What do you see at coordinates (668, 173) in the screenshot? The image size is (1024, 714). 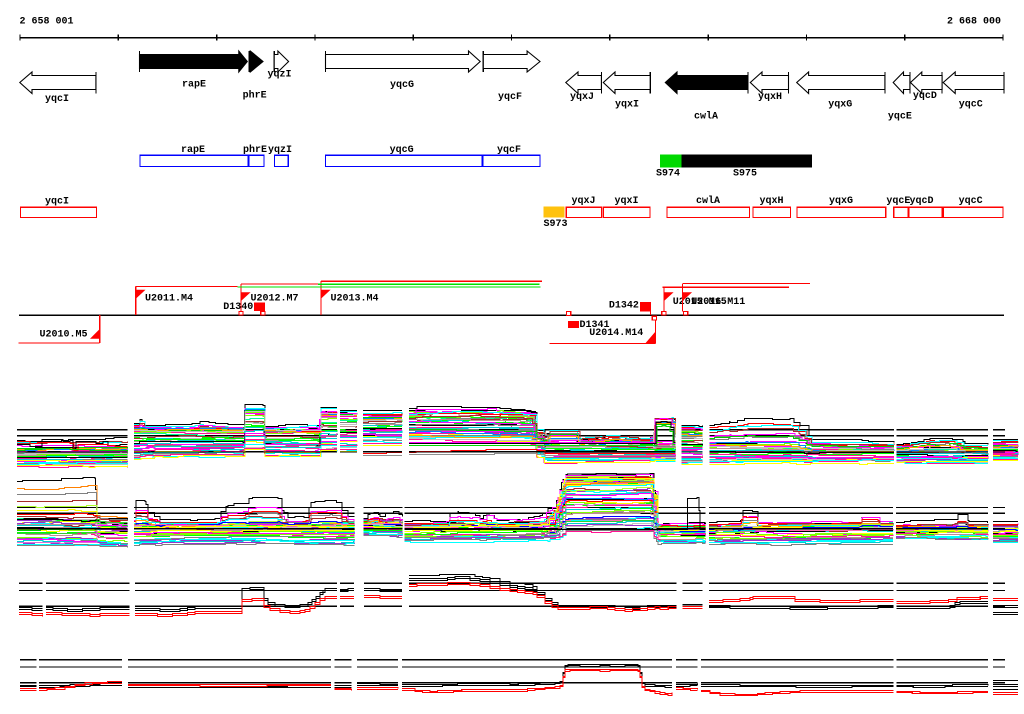 I see `svg-text: S974` at bounding box center [668, 173].